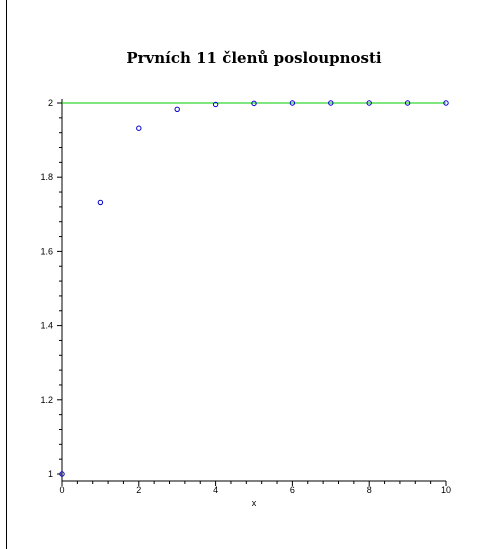  Describe the element at coordinates (215, 490) in the screenshot. I see `x-tick-label: 4` at that location.